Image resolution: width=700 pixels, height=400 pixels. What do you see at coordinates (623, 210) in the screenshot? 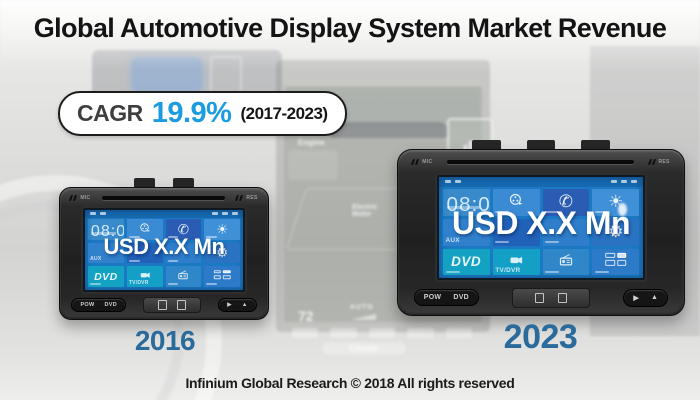
I see `screen-reflection` at bounding box center [623, 210].